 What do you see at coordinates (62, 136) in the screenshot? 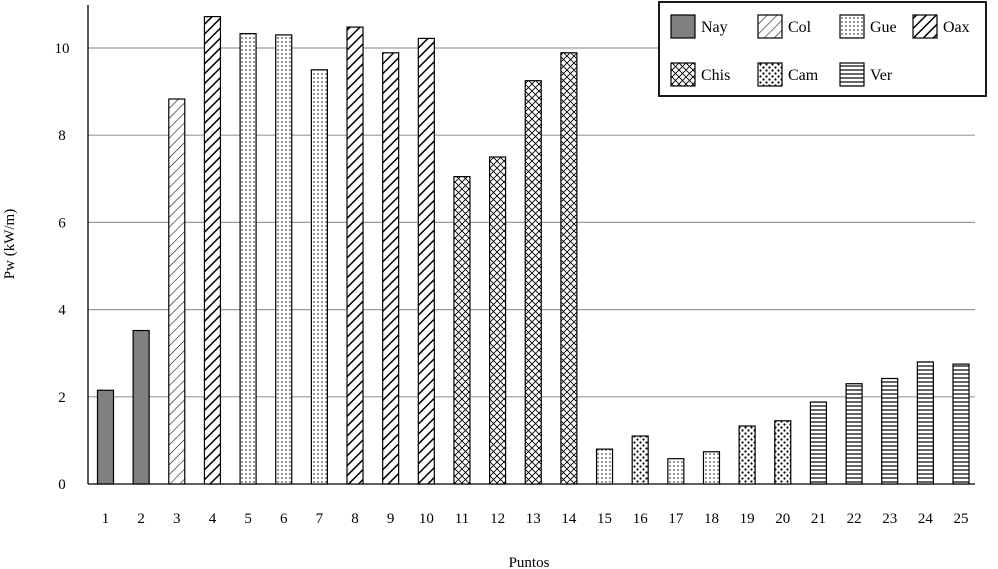
I see `y-tick-label: 8` at bounding box center [62, 136].